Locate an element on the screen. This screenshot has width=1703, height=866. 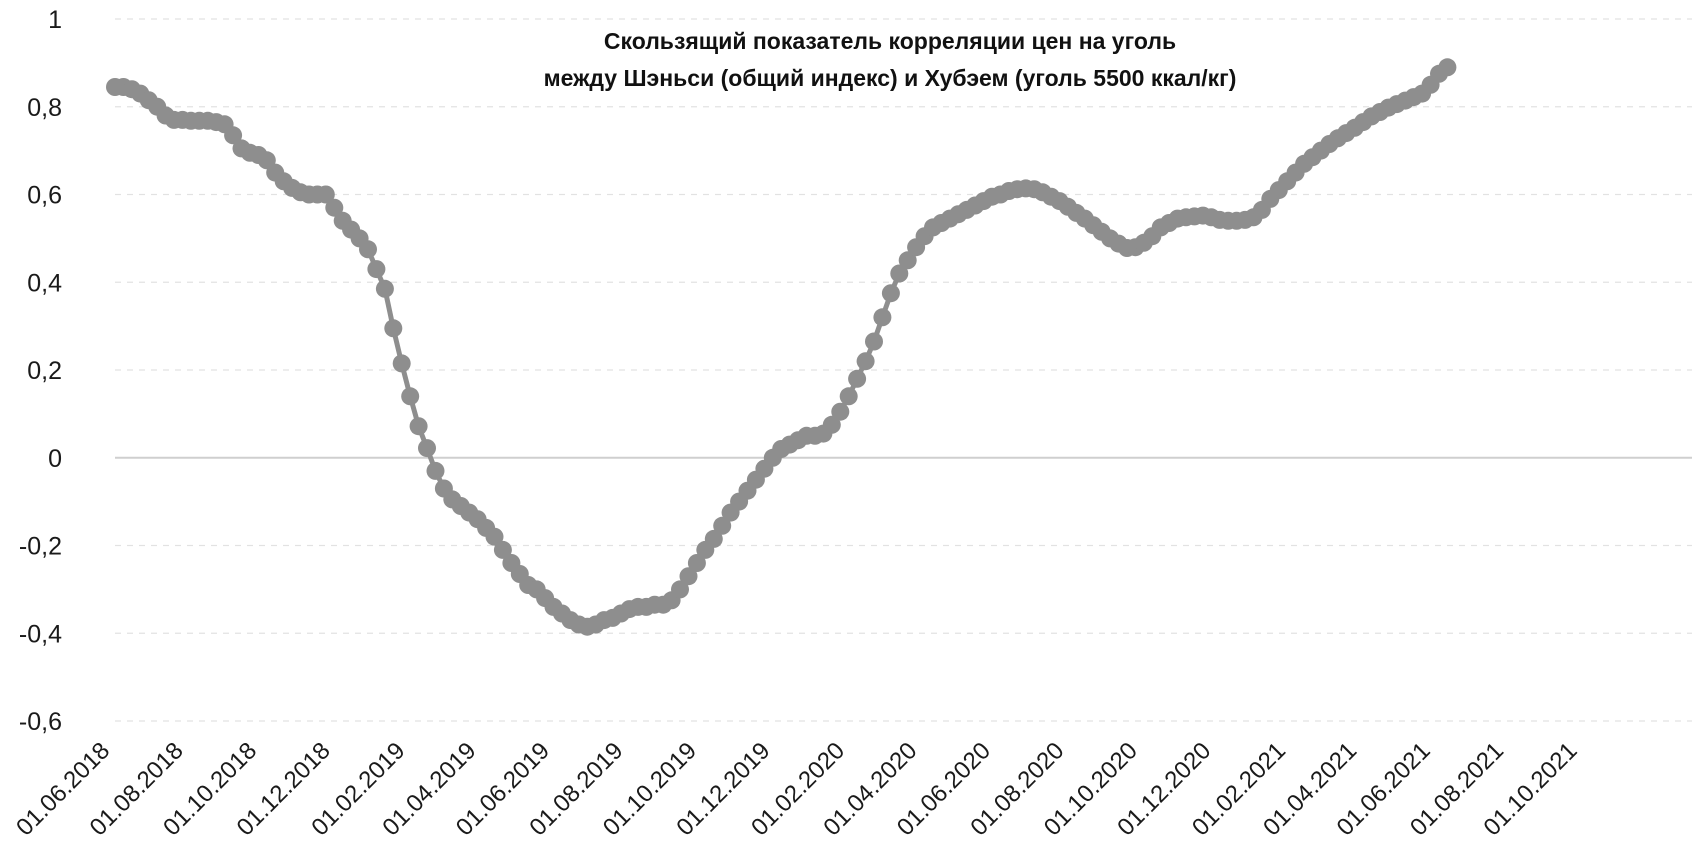
y-tick-label: -0,2 is located at coordinates (40, 547).